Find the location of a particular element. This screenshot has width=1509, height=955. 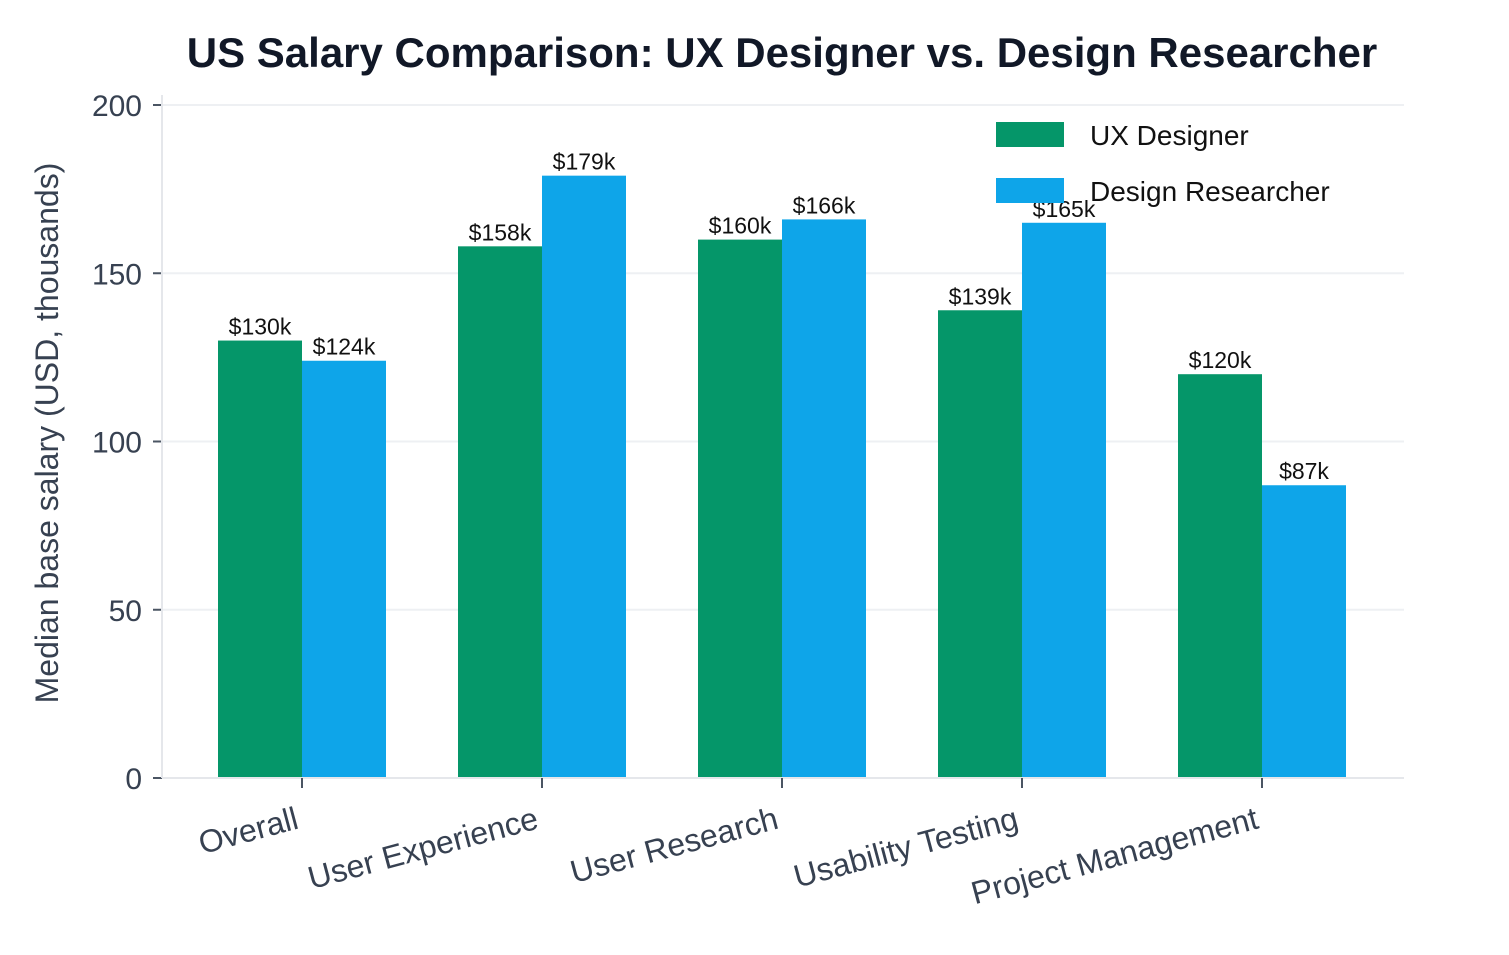

bar-value-label: $130k is located at coordinates (260, 327).